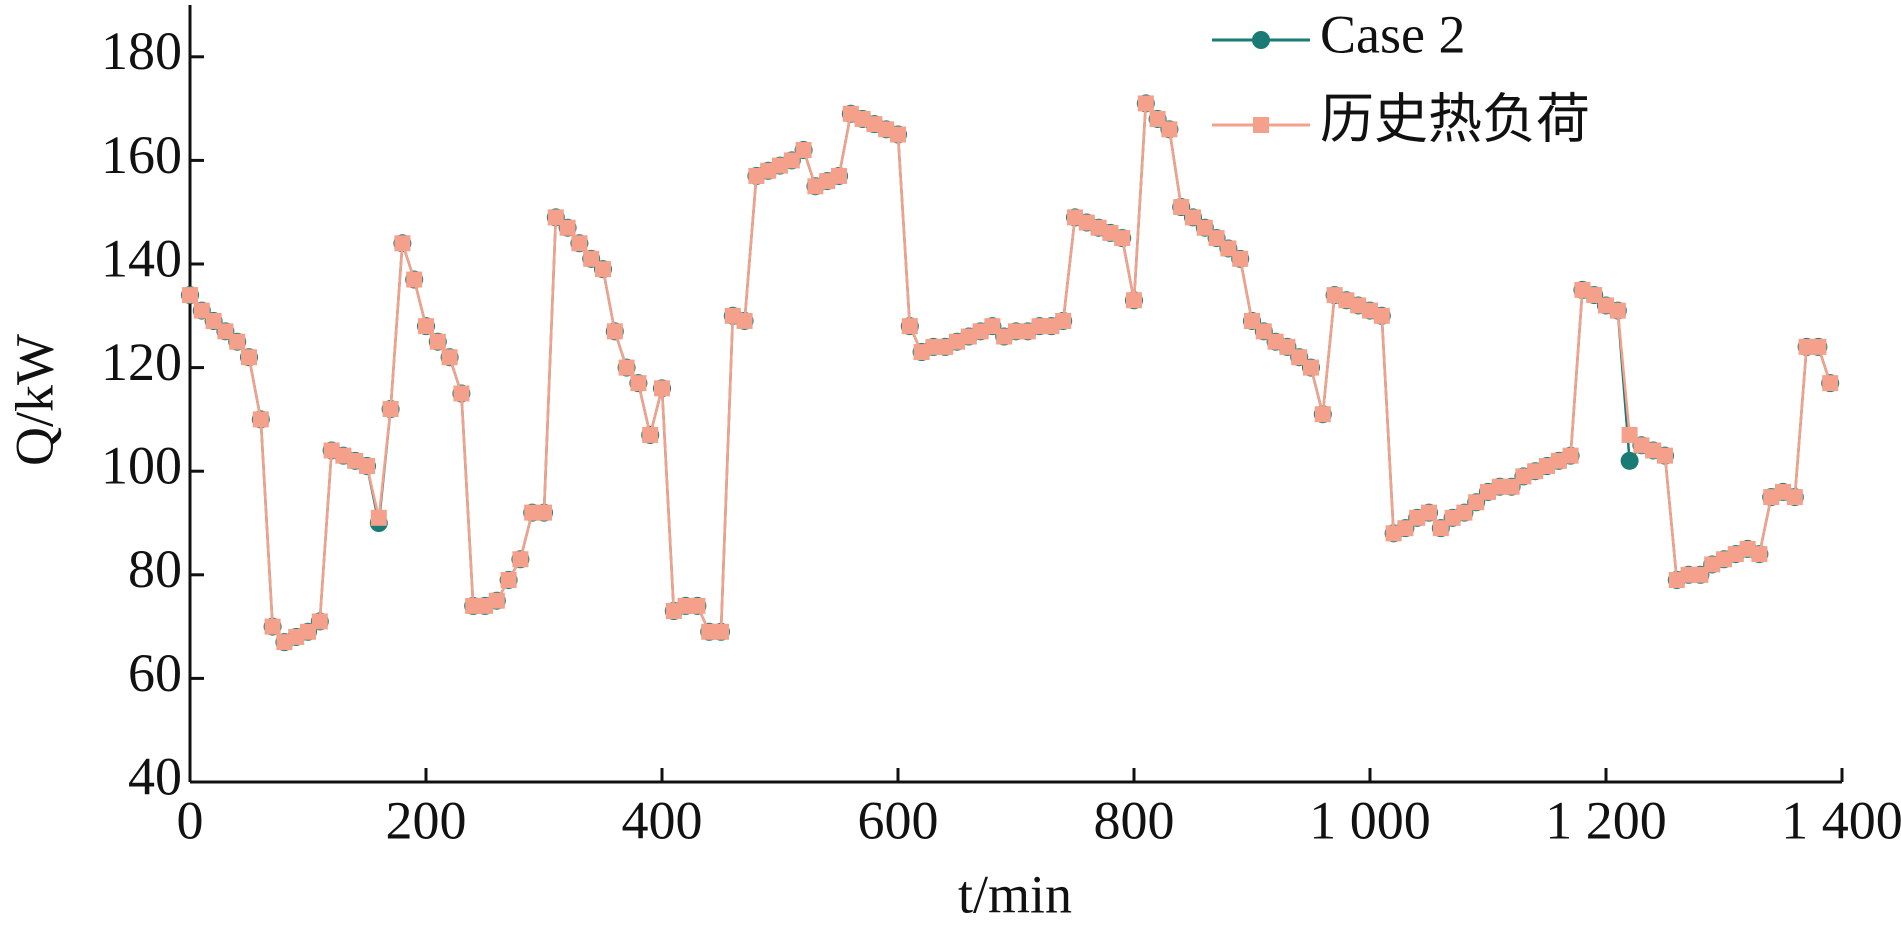 This screenshot has width=1901, height=940. I want to click on x-tick-label: 400, so click(662, 820).